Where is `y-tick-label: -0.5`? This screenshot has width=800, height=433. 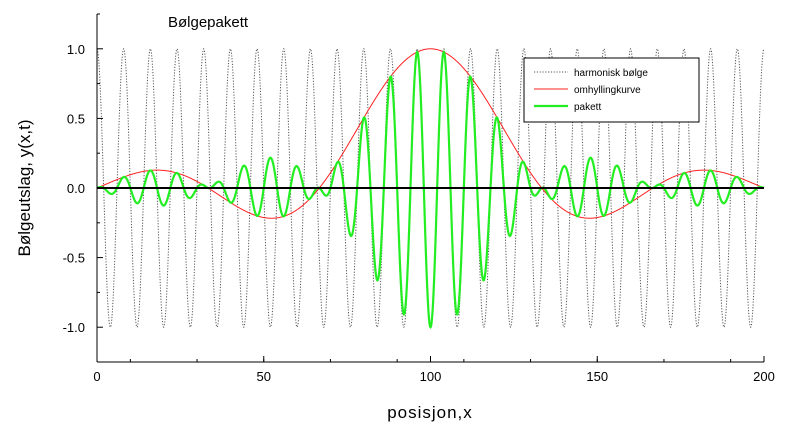 y-tick-label: -0.5 is located at coordinates (74, 258).